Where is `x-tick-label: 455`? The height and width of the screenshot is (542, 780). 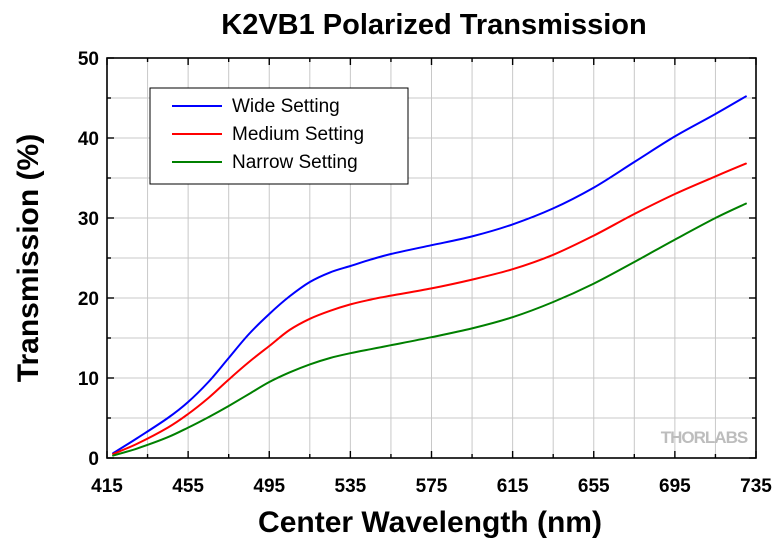
x-tick-label: 455 is located at coordinates (188, 486).